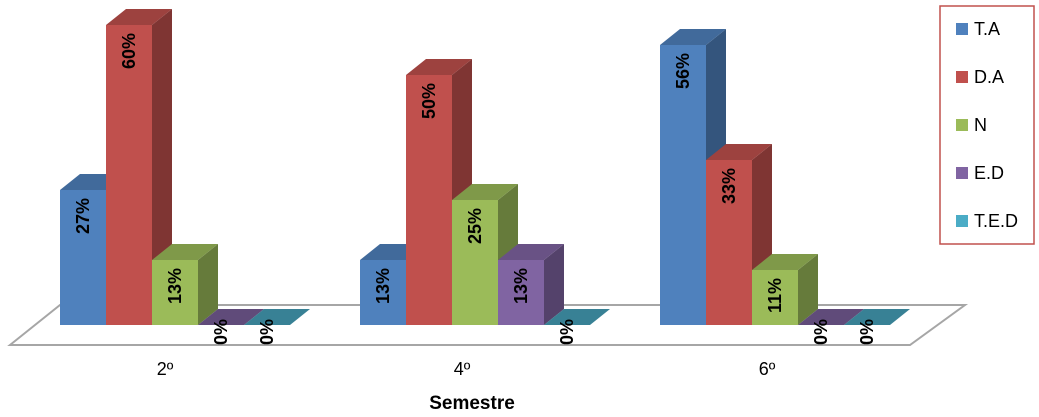 This screenshot has height=417, width=1039. What do you see at coordinates (989, 77) in the screenshot?
I see `legend-entry: D.A` at bounding box center [989, 77].